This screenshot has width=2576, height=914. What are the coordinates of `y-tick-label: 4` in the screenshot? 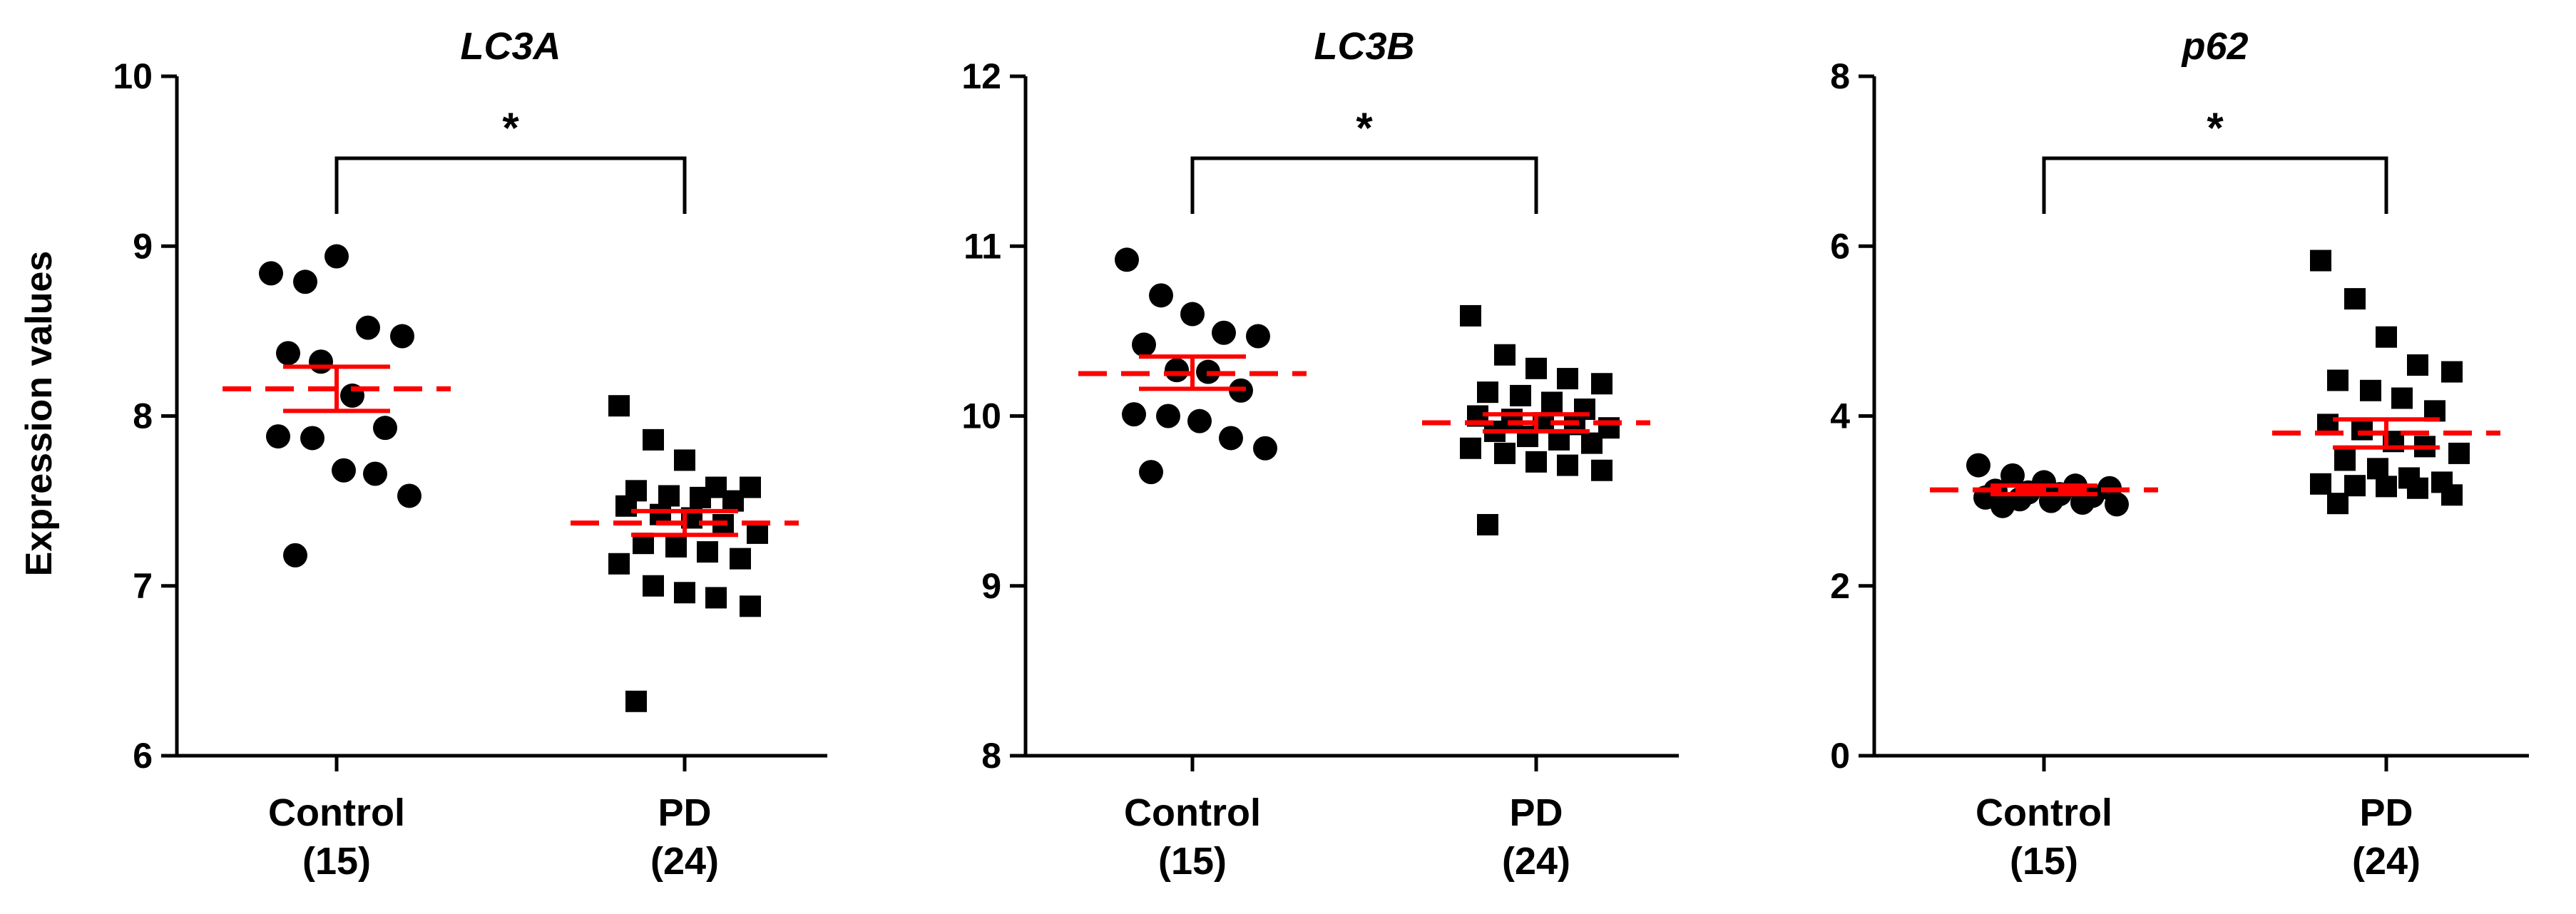 It's located at (1840, 416).